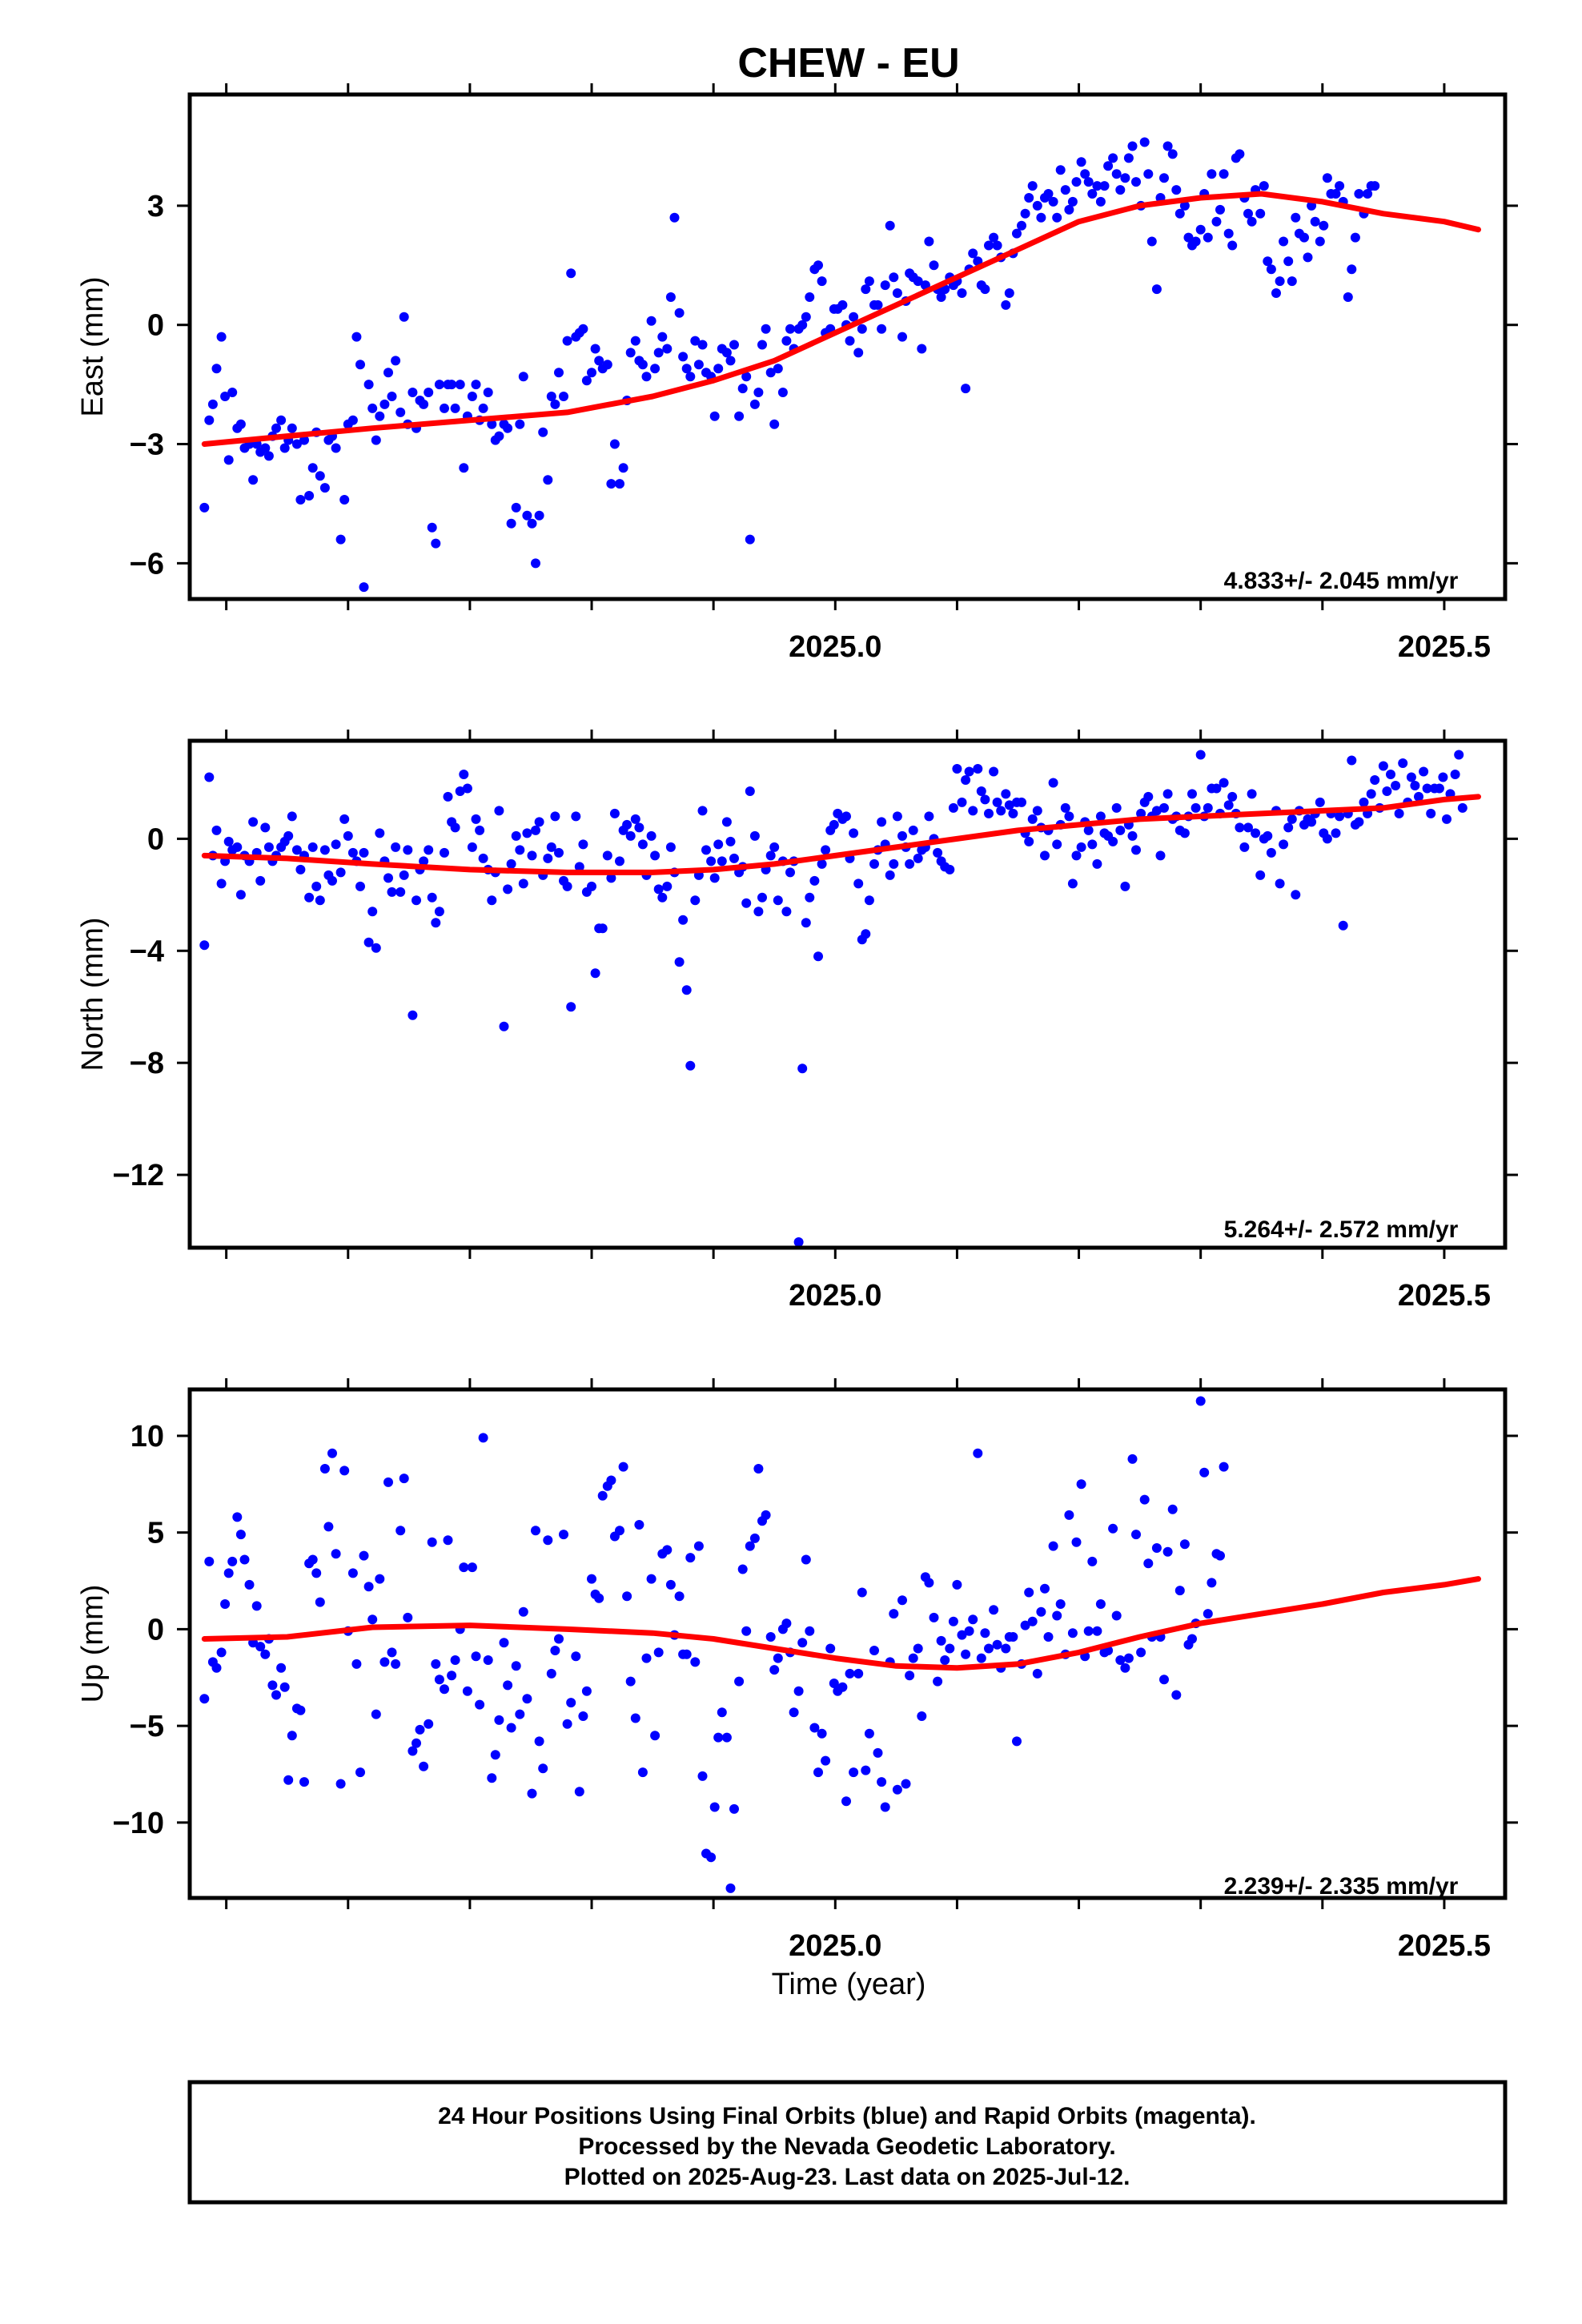  What do you see at coordinates (155, 839) in the screenshot?
I see `north-y-tick-label: 0` at bounding box center [155, 839].